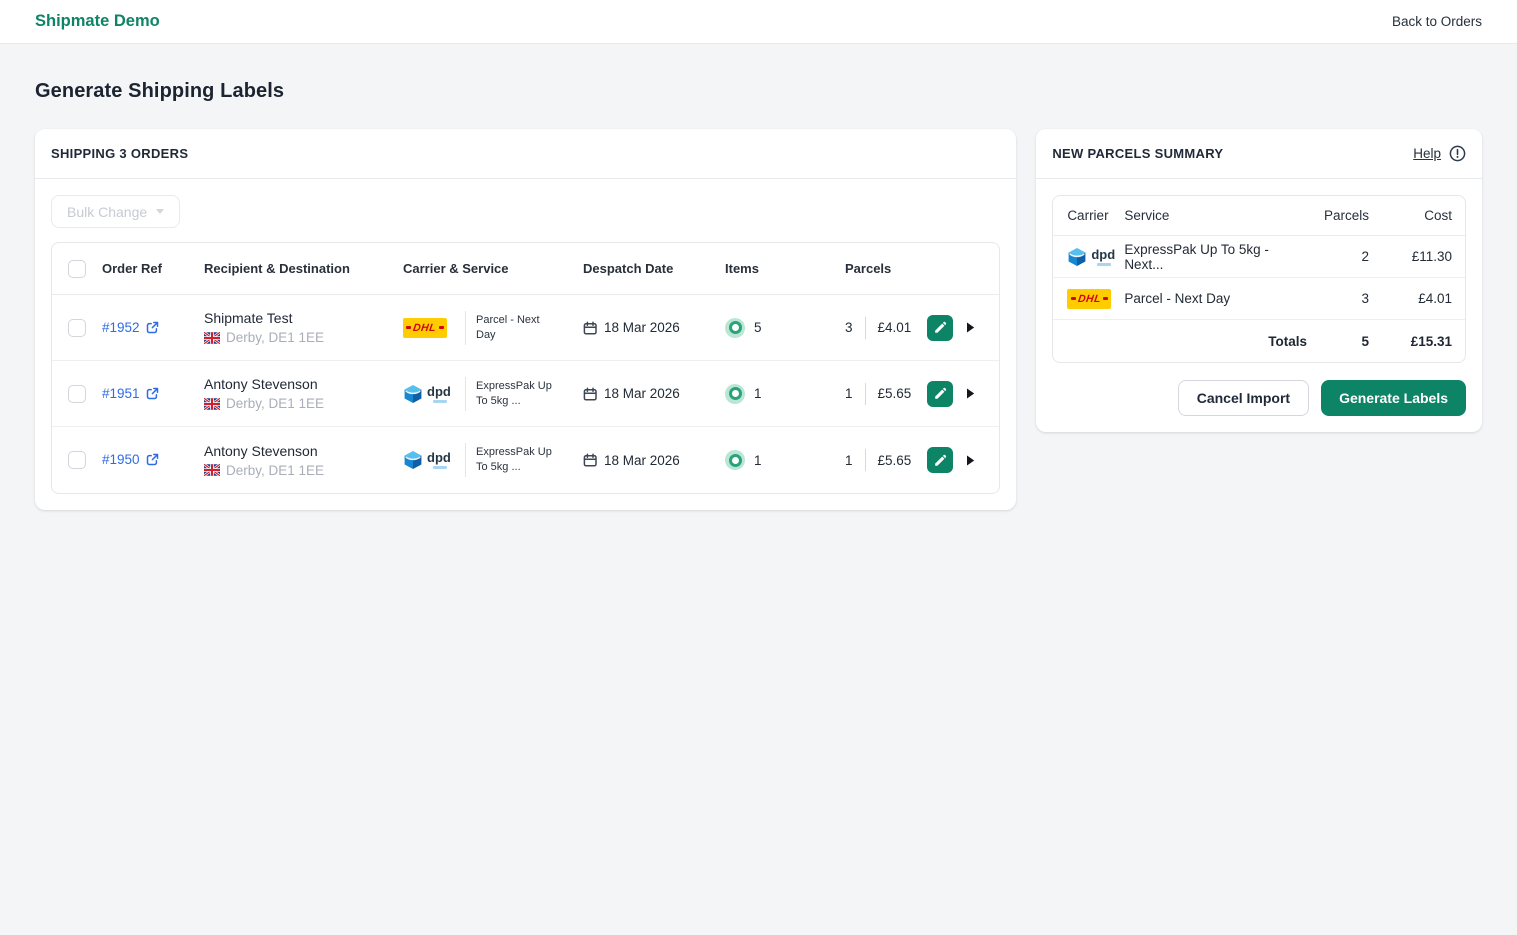 The image size is (1517, 935). Describe the element at coordinates (77, 268) in the screenshot. I see `select-all-checkbox` at that location.